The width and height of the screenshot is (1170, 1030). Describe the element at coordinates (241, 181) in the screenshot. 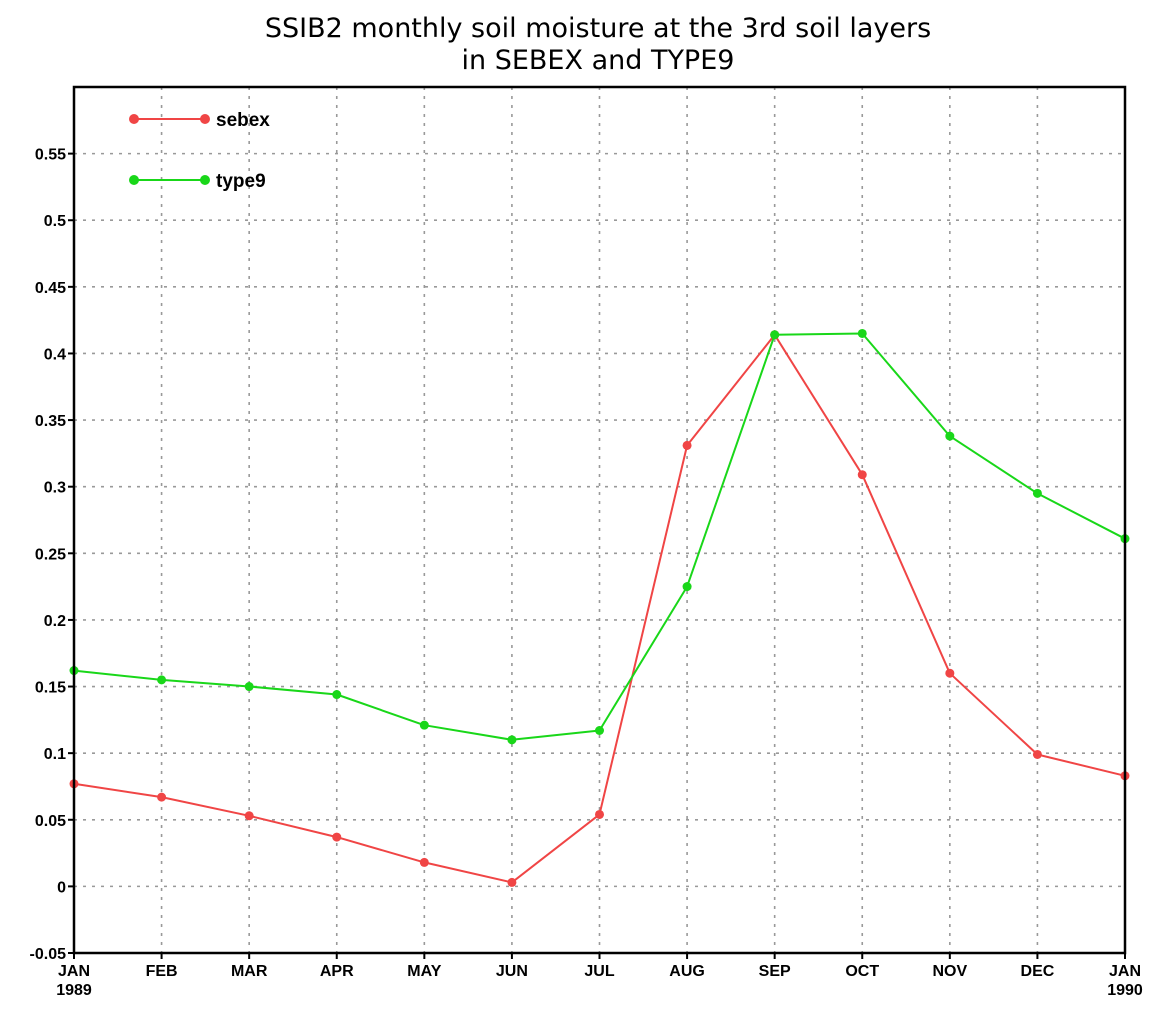

I see `legend-label-type9: type9` at that location.